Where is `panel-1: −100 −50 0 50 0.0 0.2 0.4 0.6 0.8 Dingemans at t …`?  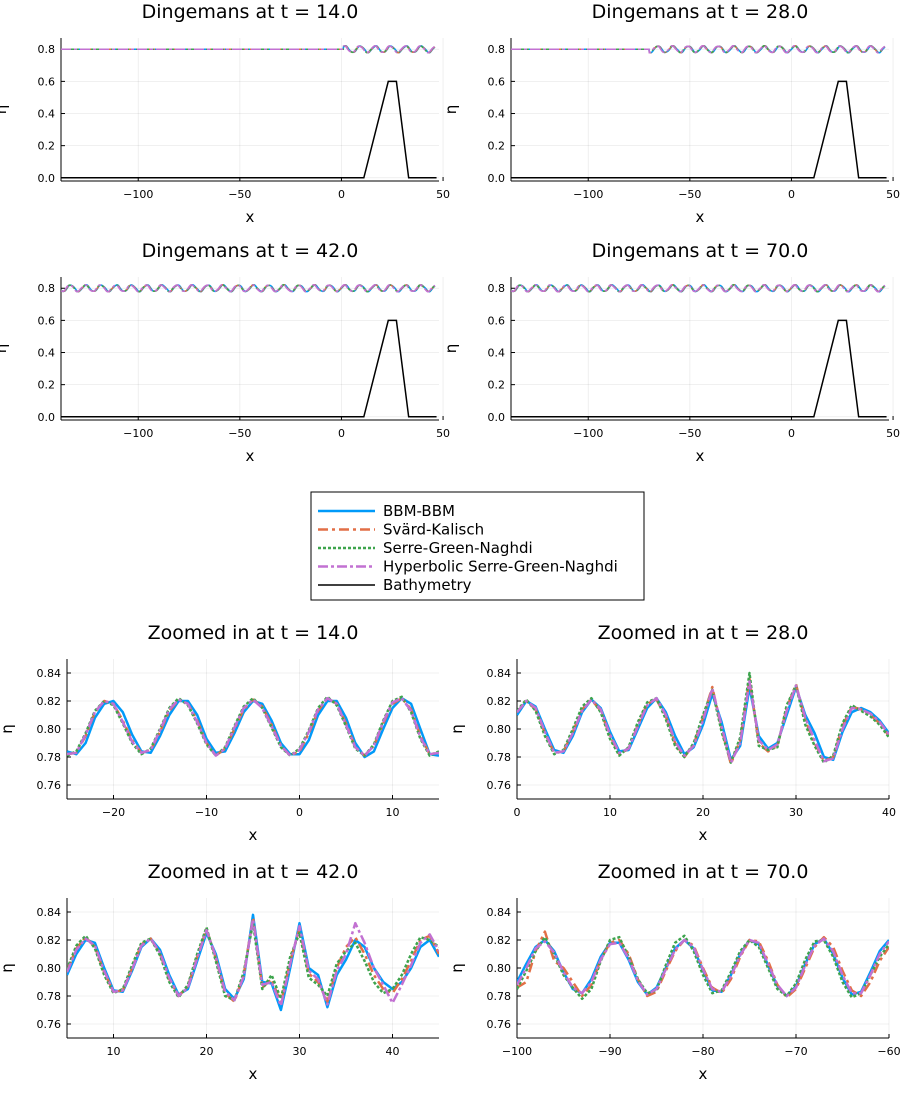
panel-1: −100 −50 0 50 0.0 0.2 0.4 0.6 0.8 Dingemans at t … is located at coordinates (225, 113).